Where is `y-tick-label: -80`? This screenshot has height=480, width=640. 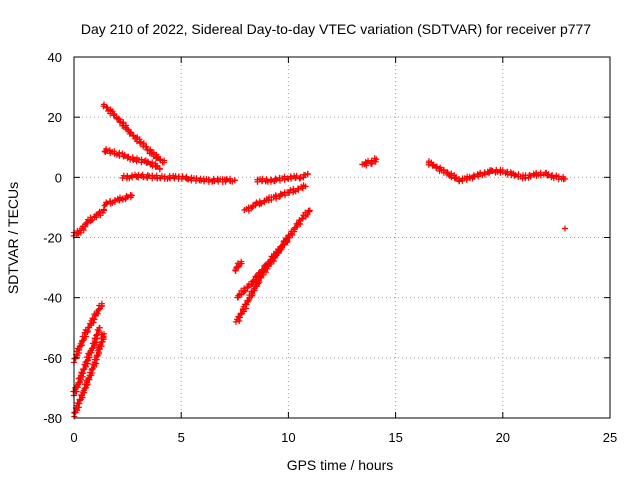 y-tick-label: -80 is located at coordinates (52, 418).